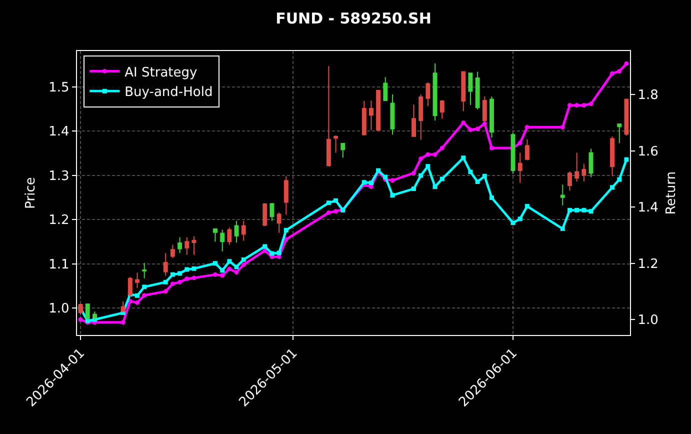 The width and height of the screenshot is (691, 434). Describe the element at coordinates (648, 264) in the screenshot. I see `y2-tick-label: 1.2` at that location.